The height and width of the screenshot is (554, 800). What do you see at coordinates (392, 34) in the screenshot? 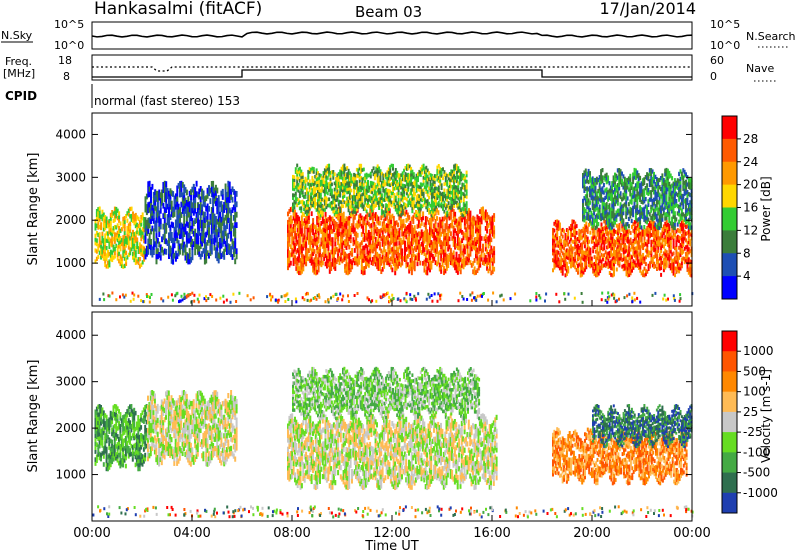
I see `noise-trace` at bounding box center [392, 34].